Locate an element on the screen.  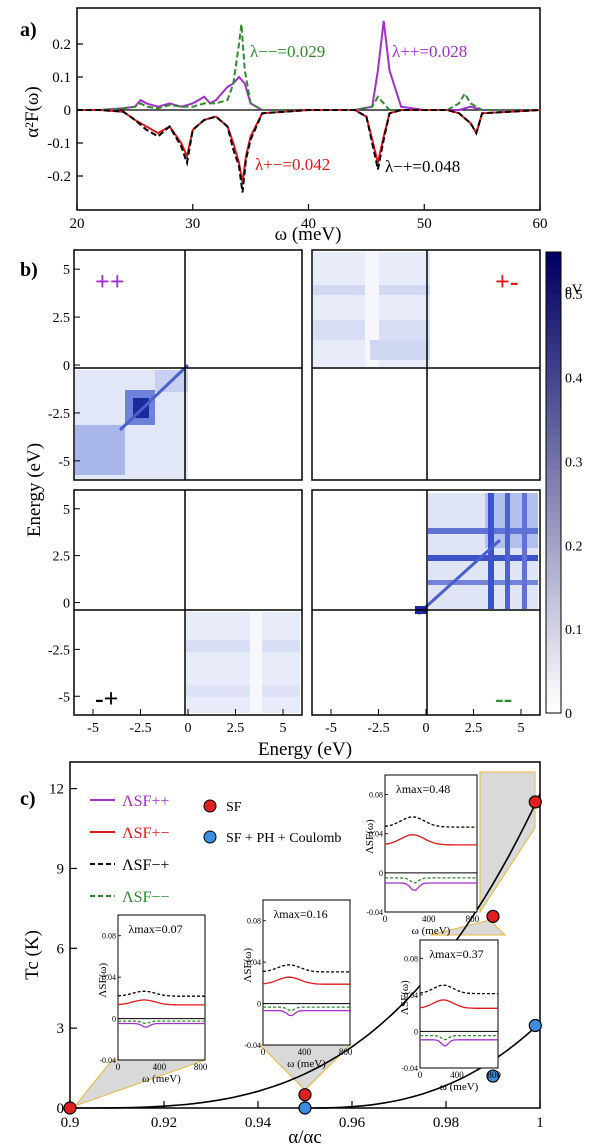
legend-item-mm: ΛSF−− is located at coordinates (145, 897).